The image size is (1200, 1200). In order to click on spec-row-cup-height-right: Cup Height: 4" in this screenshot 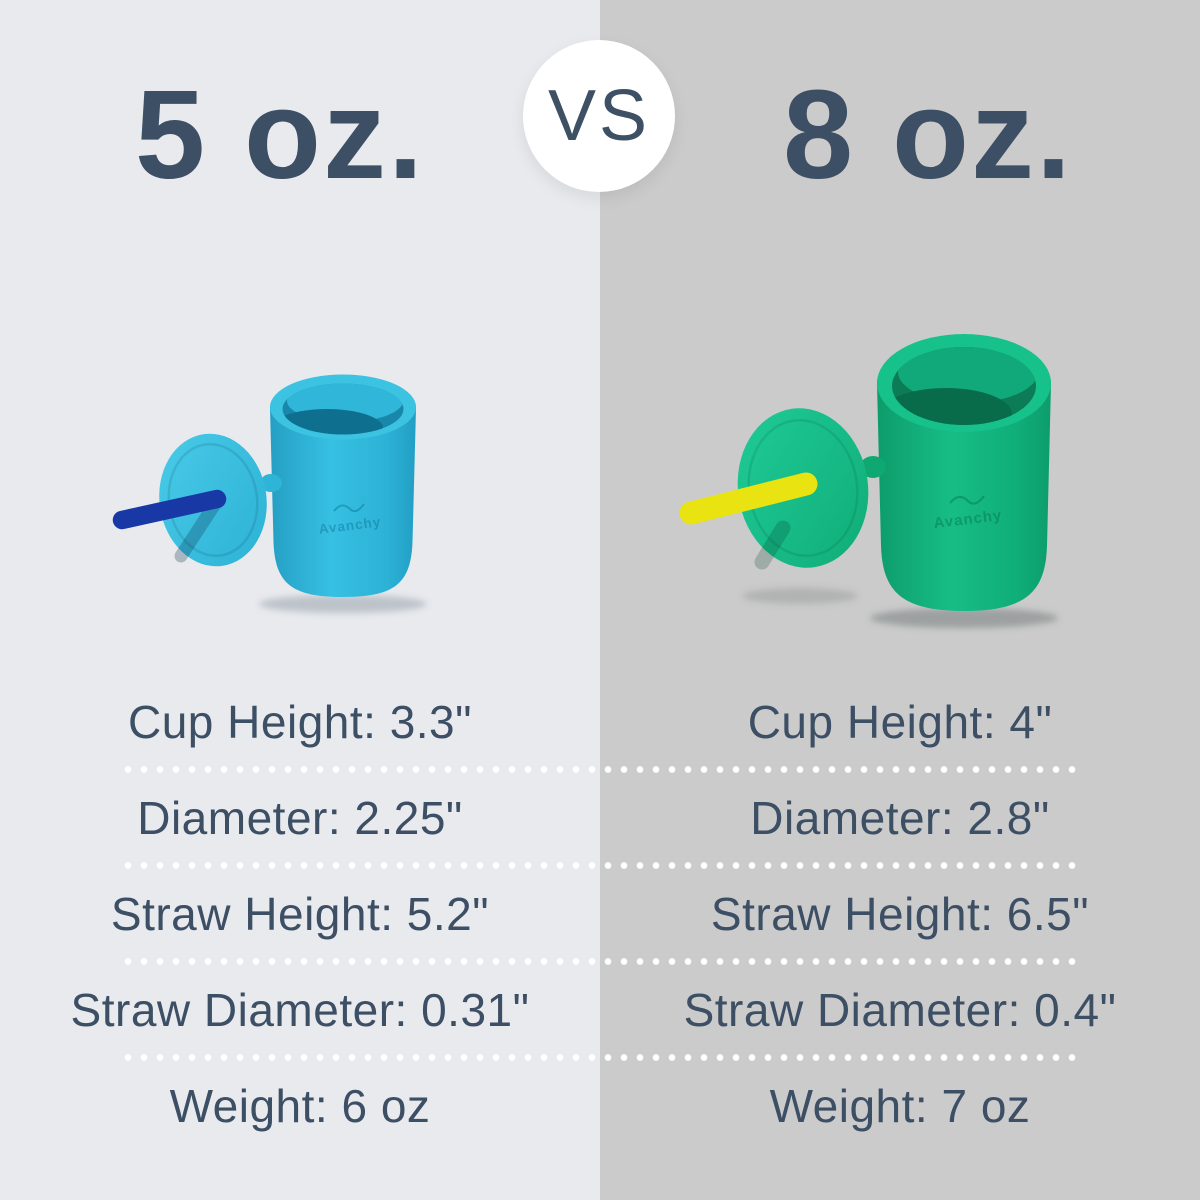, I will do `click(900, 722)`.